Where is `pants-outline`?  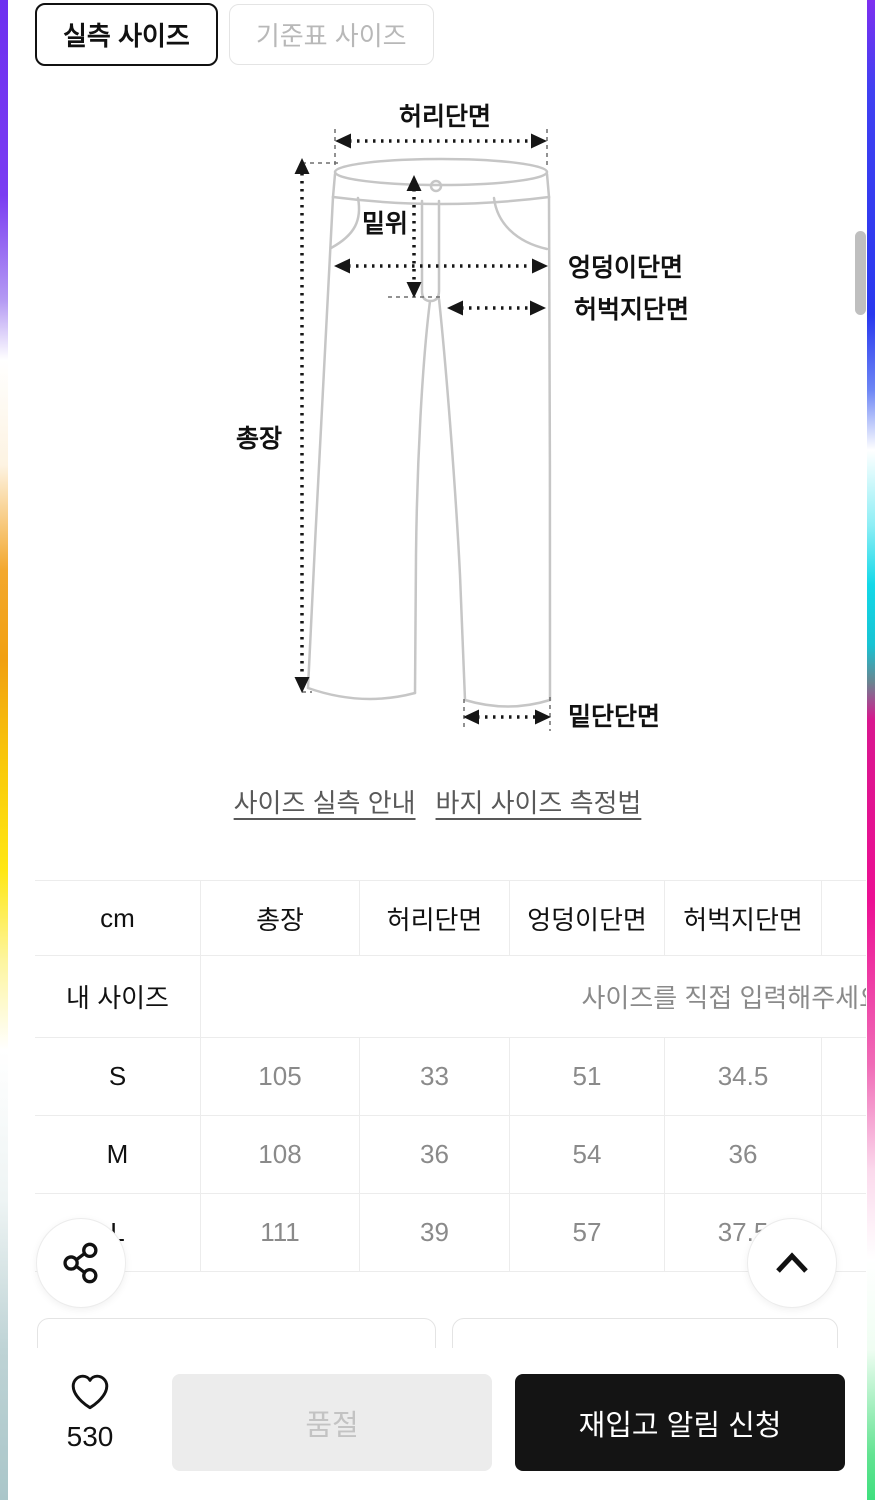 pants-outline is located at coordinates (429, 432).